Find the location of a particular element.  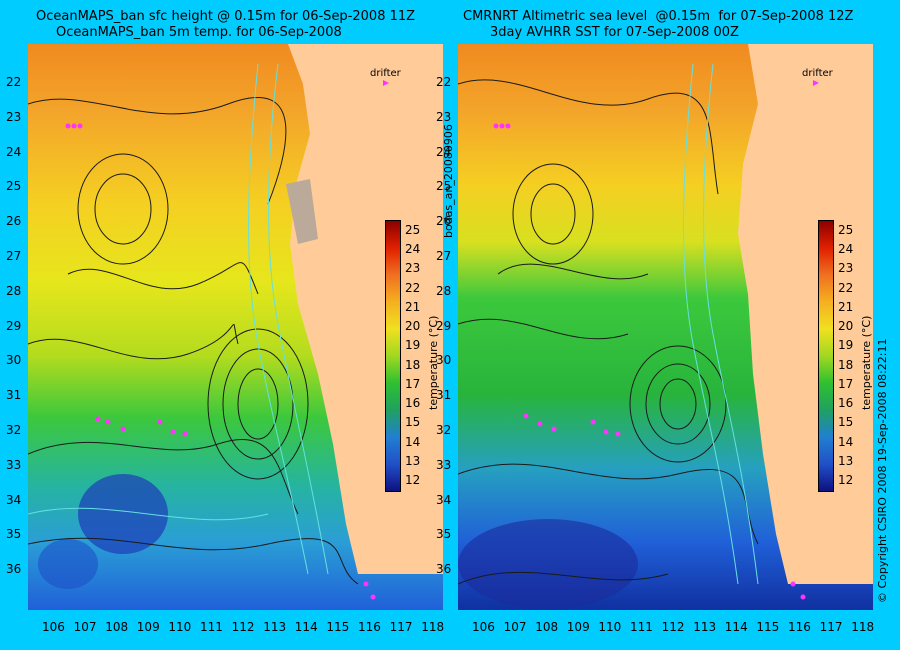

right-title-line2: 3day AVHRR SST for 07-Sep-2008 00Z is located at coordinates (614, 33).